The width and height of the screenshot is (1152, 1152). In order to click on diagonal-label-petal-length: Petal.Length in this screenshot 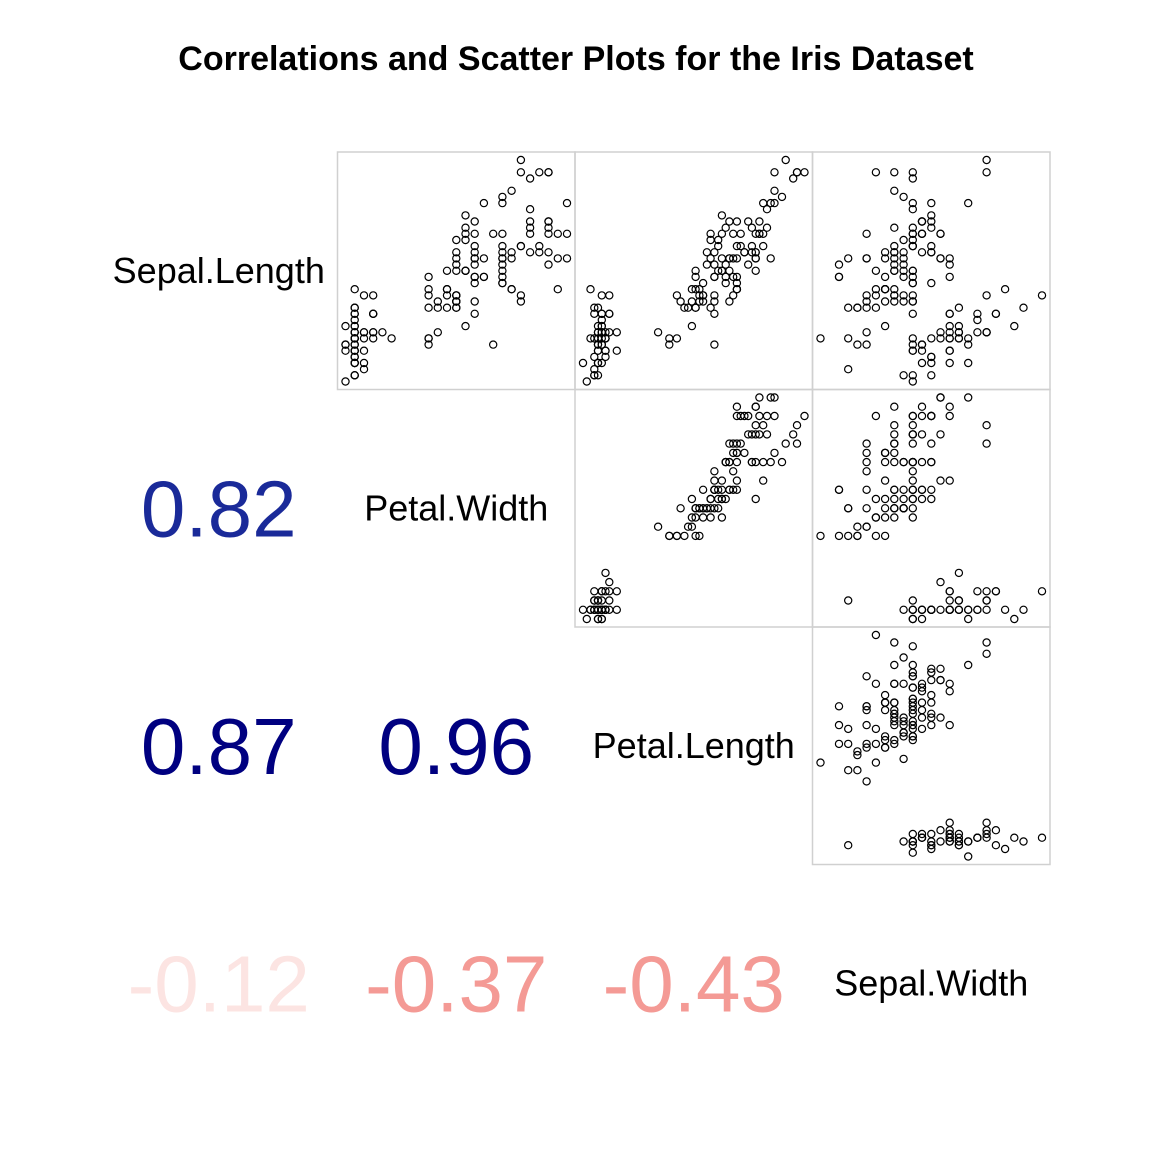, I will do `click(694, 745)`.